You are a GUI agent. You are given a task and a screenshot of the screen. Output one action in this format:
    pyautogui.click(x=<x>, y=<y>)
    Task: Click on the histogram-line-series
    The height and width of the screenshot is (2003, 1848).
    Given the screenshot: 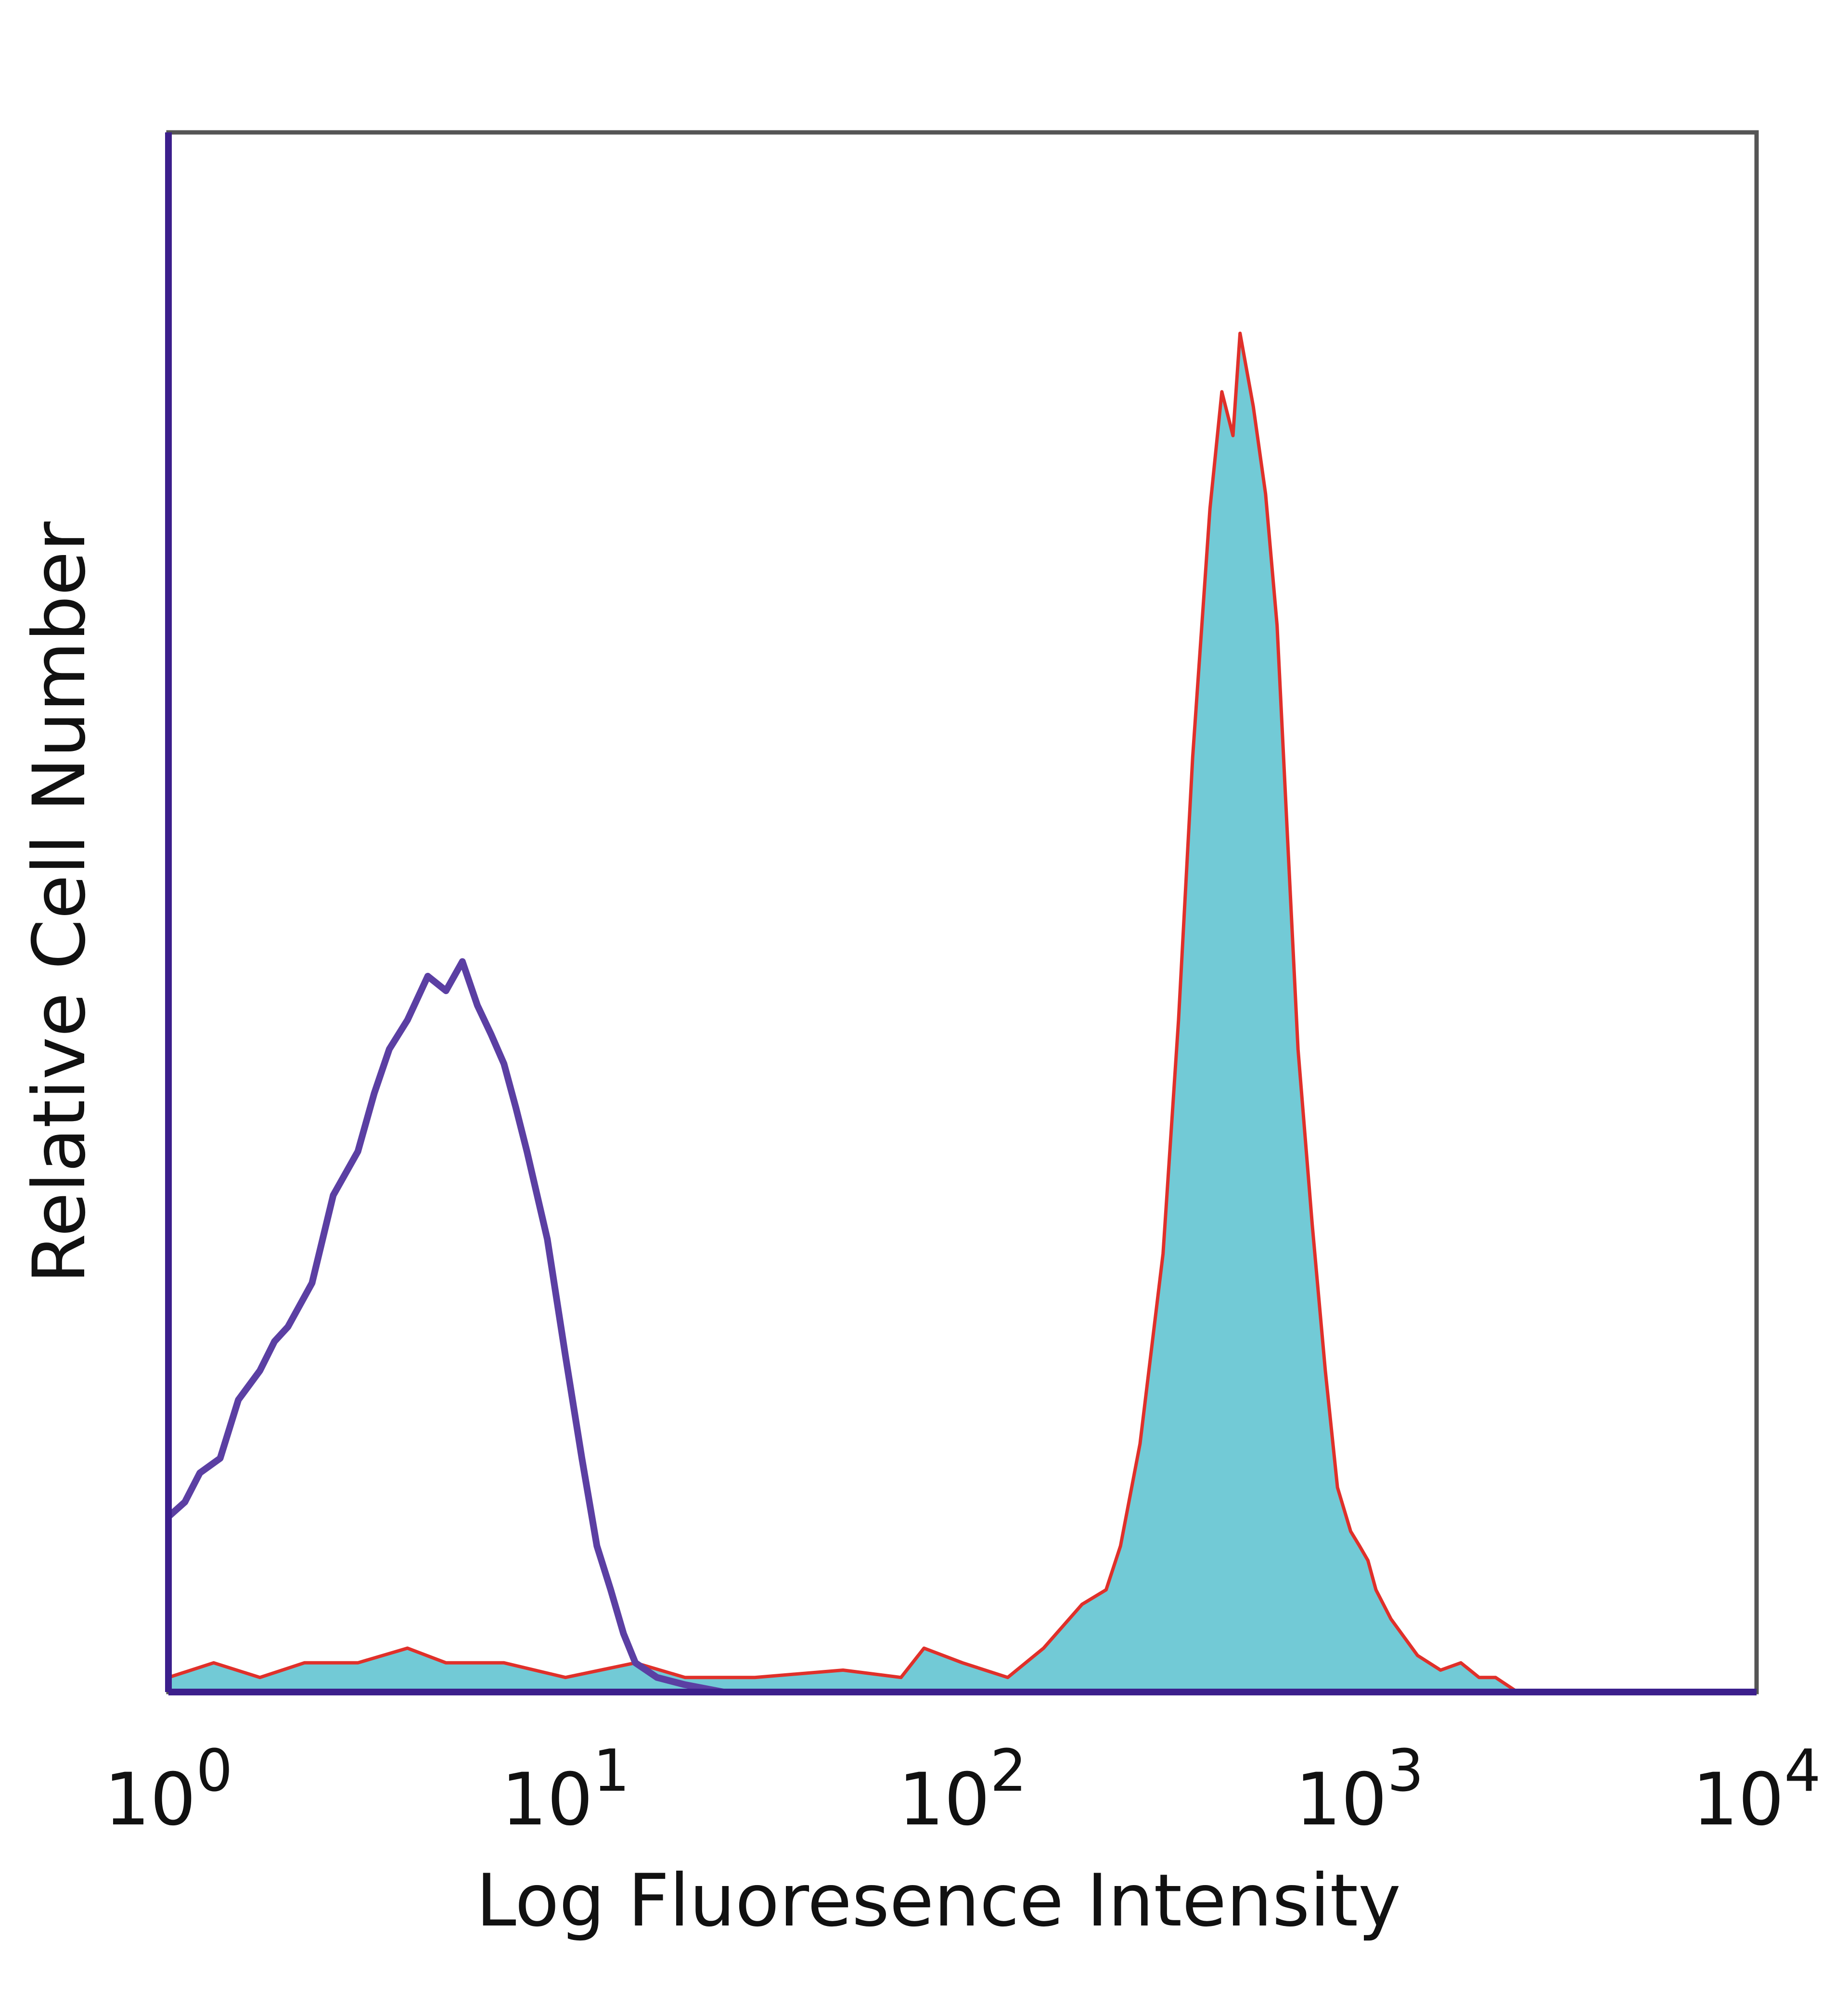 What is the action you would take?
    pyautogui.click(x=460, y=1326)
    